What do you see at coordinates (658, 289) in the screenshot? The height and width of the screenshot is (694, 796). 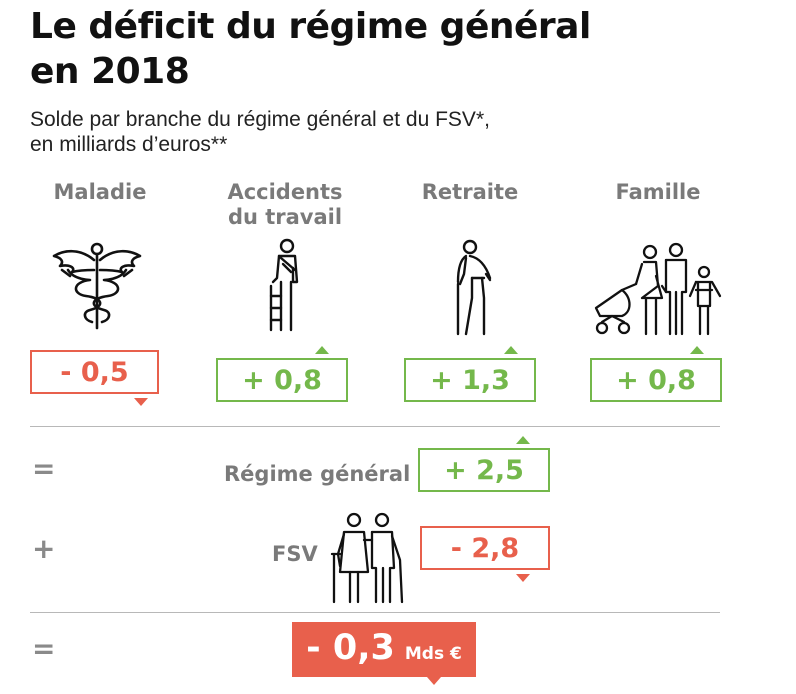 I see `family-icon` at bounding box center [658, 289].